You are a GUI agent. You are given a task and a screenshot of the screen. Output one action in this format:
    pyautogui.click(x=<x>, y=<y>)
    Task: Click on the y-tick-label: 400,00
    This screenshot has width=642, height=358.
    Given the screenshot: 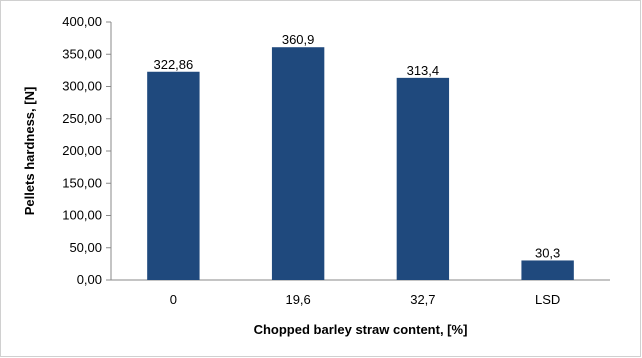 What is the action you would take?
    pyautogui.click(x=82, y=21)
    